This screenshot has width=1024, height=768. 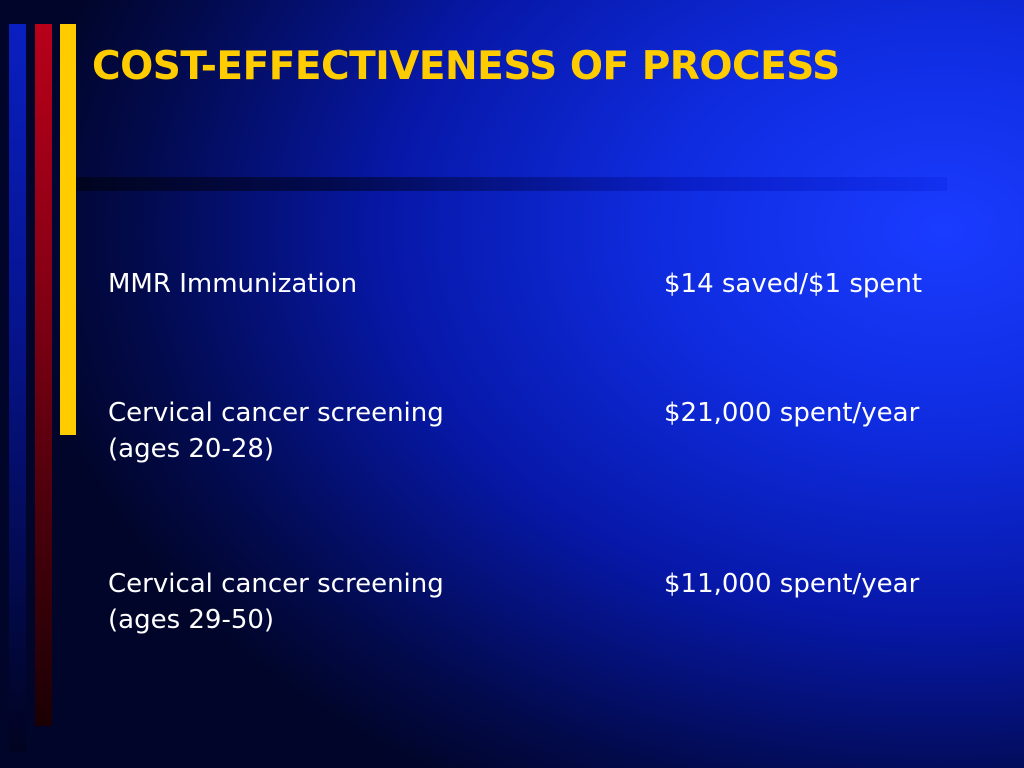 I want to click on title-underline-rule, so click(x=511, y=184).